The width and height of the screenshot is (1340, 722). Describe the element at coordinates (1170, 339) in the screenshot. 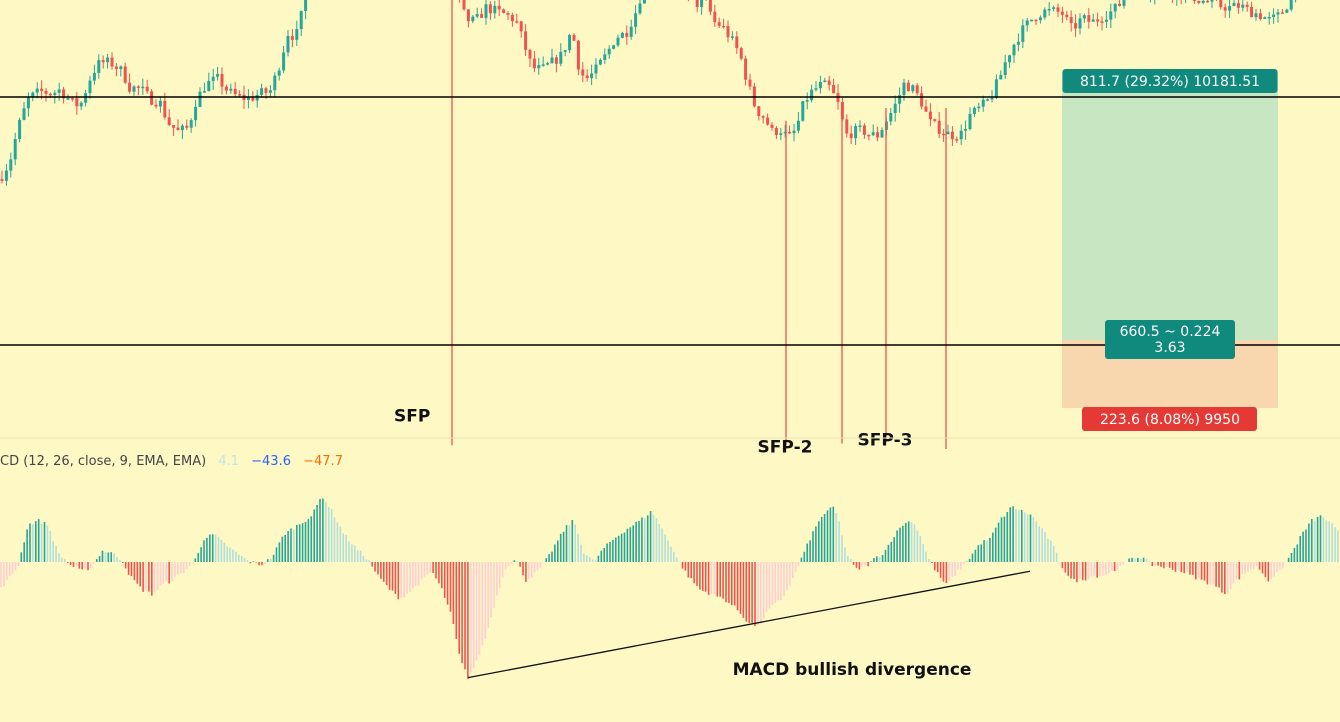

I see `risk-reward-badge` at that location.